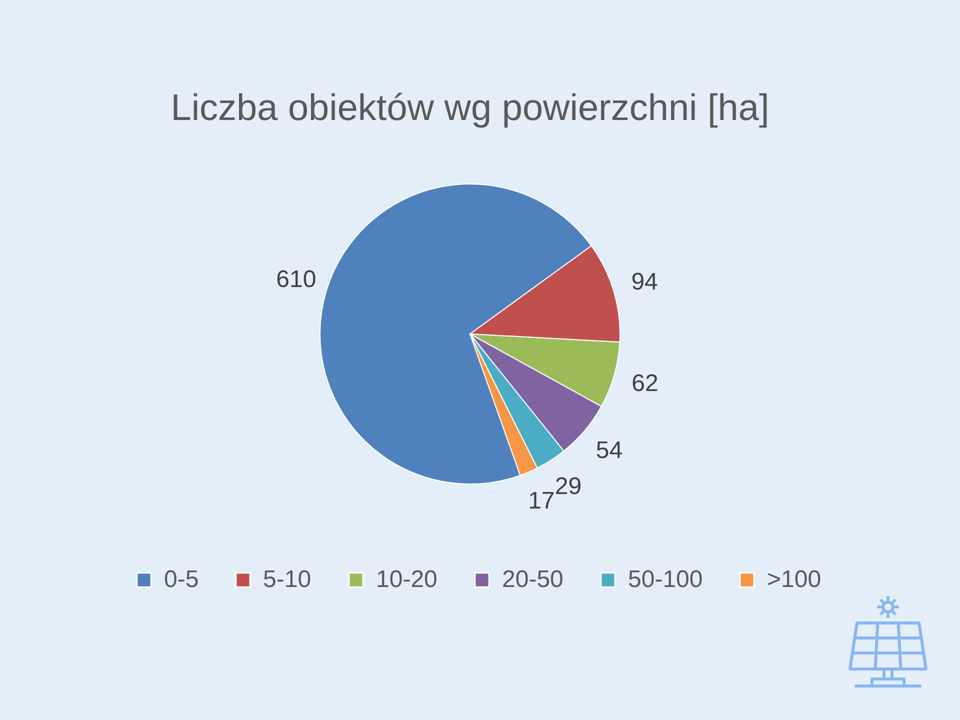  I want to click on legend-label: 10-20, so click(407, 579).